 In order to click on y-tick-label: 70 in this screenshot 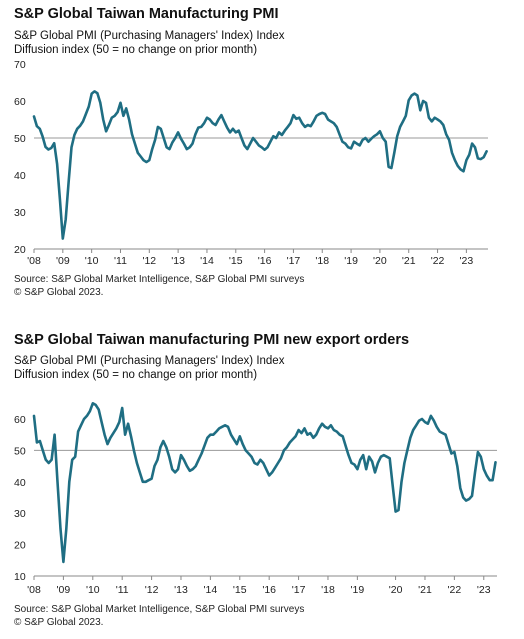, I will do `click(20, 65)`.